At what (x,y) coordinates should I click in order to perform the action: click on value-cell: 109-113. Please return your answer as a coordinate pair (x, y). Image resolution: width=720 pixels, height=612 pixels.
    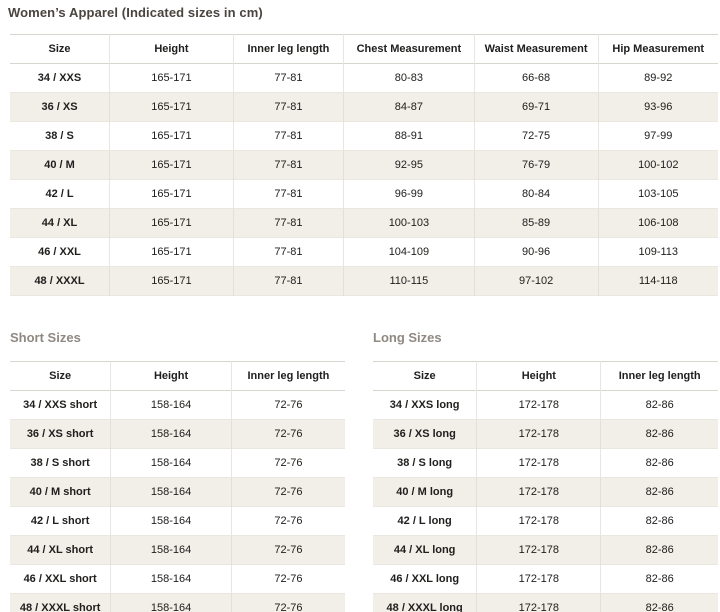
    Looking at the image, I should click on (657, 252).